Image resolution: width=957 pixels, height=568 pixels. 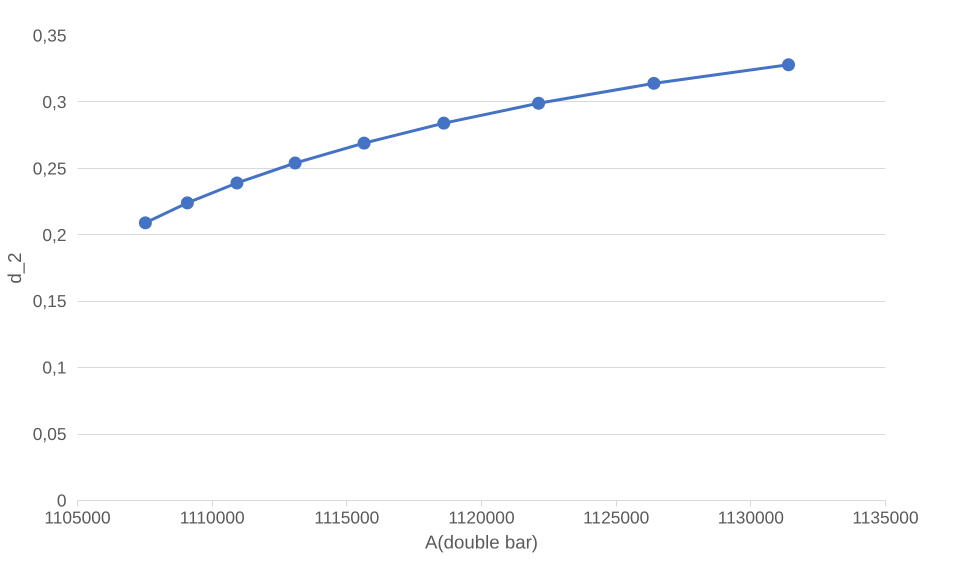 I want to click on x-tick-label: 1125000, so click(x=616, y=518).